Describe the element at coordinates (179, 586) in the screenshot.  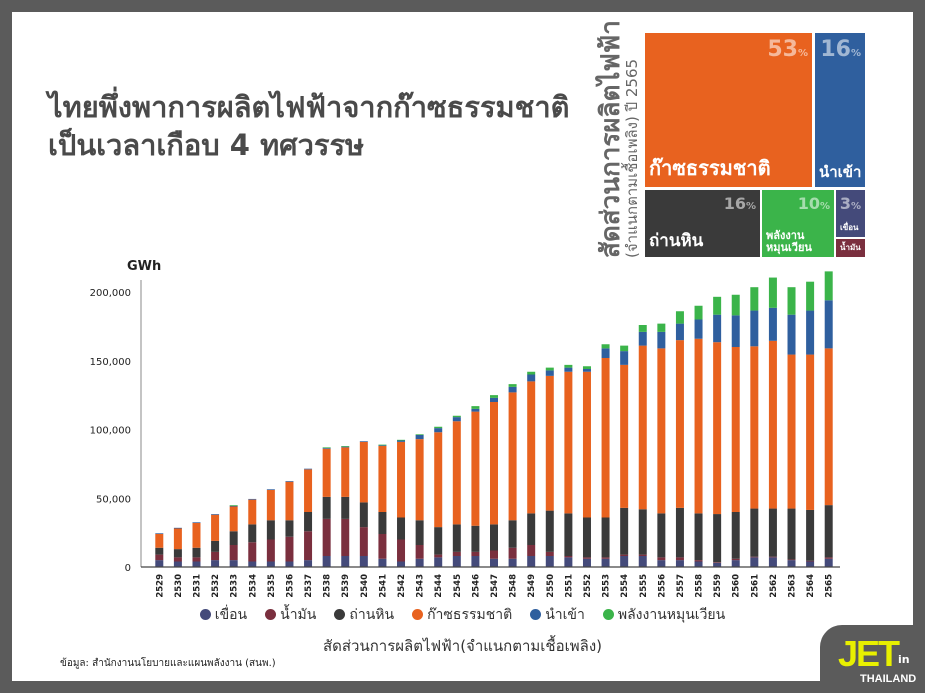
I see `x-tick-label: 2530` at that location.